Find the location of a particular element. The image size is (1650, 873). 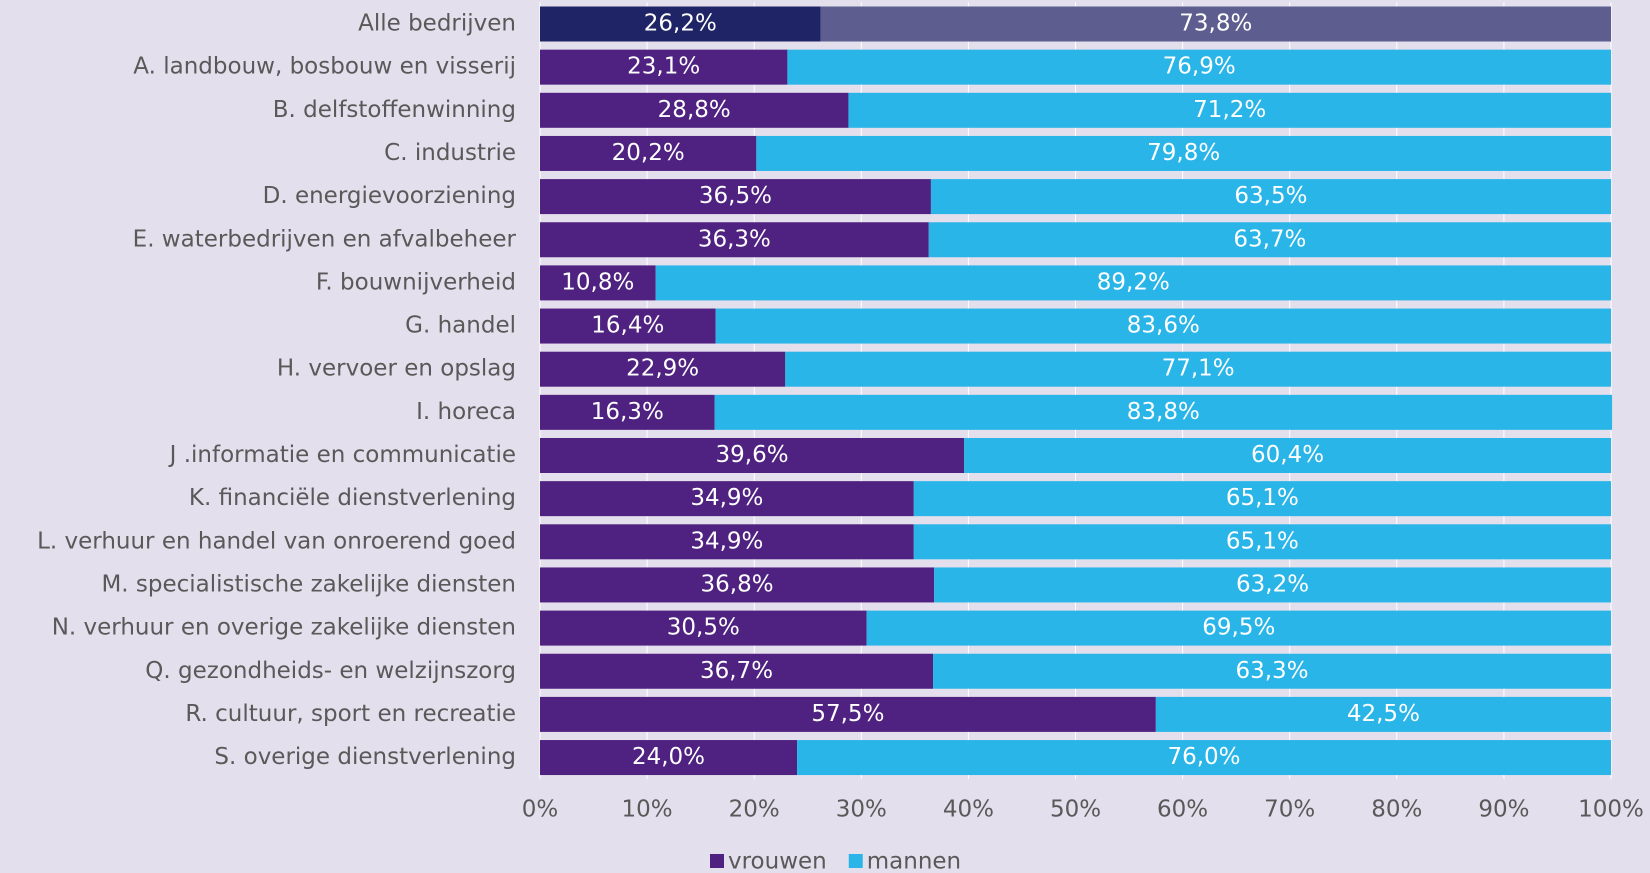

data-label: 73,8% is located at coordinates (1215, 24).